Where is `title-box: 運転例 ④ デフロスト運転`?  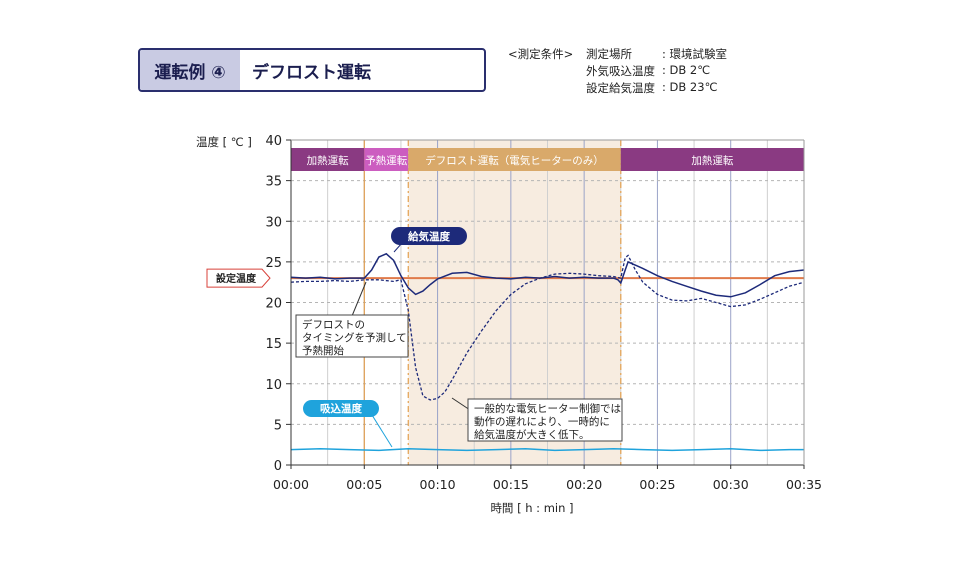
title-box: 運転例 ④ デフロスト運転 is located at coordinates (312, 70).